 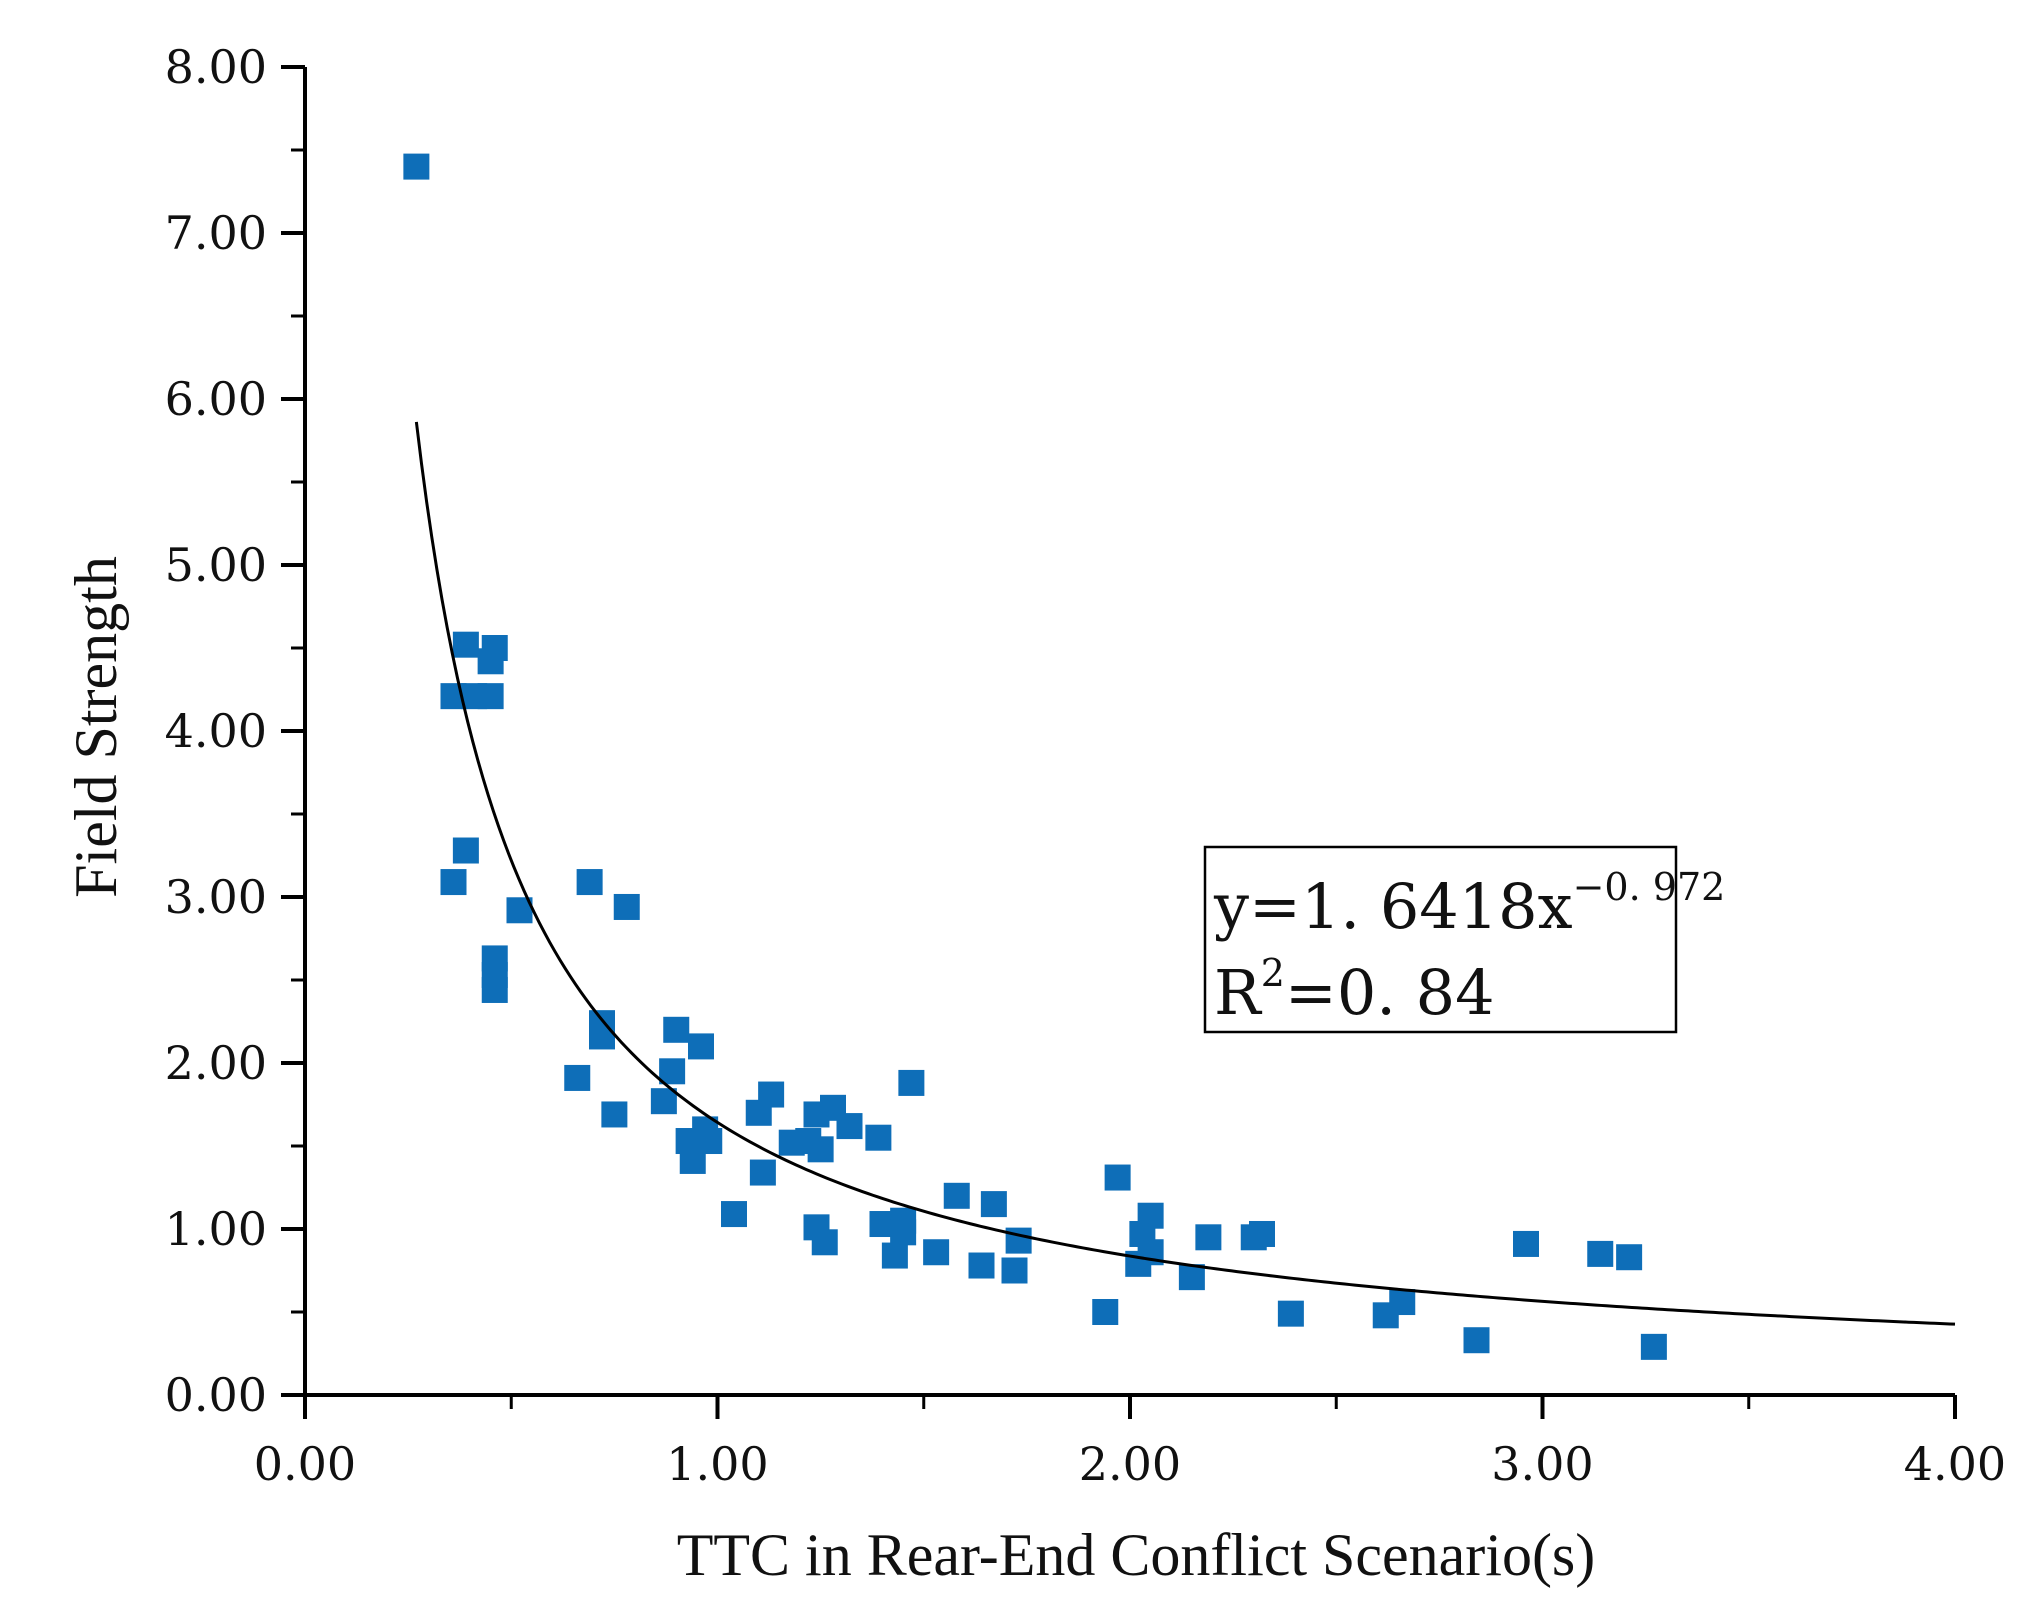 I want to click on r-squared-text: R2=0. 84, so click(x=1354, y=990).